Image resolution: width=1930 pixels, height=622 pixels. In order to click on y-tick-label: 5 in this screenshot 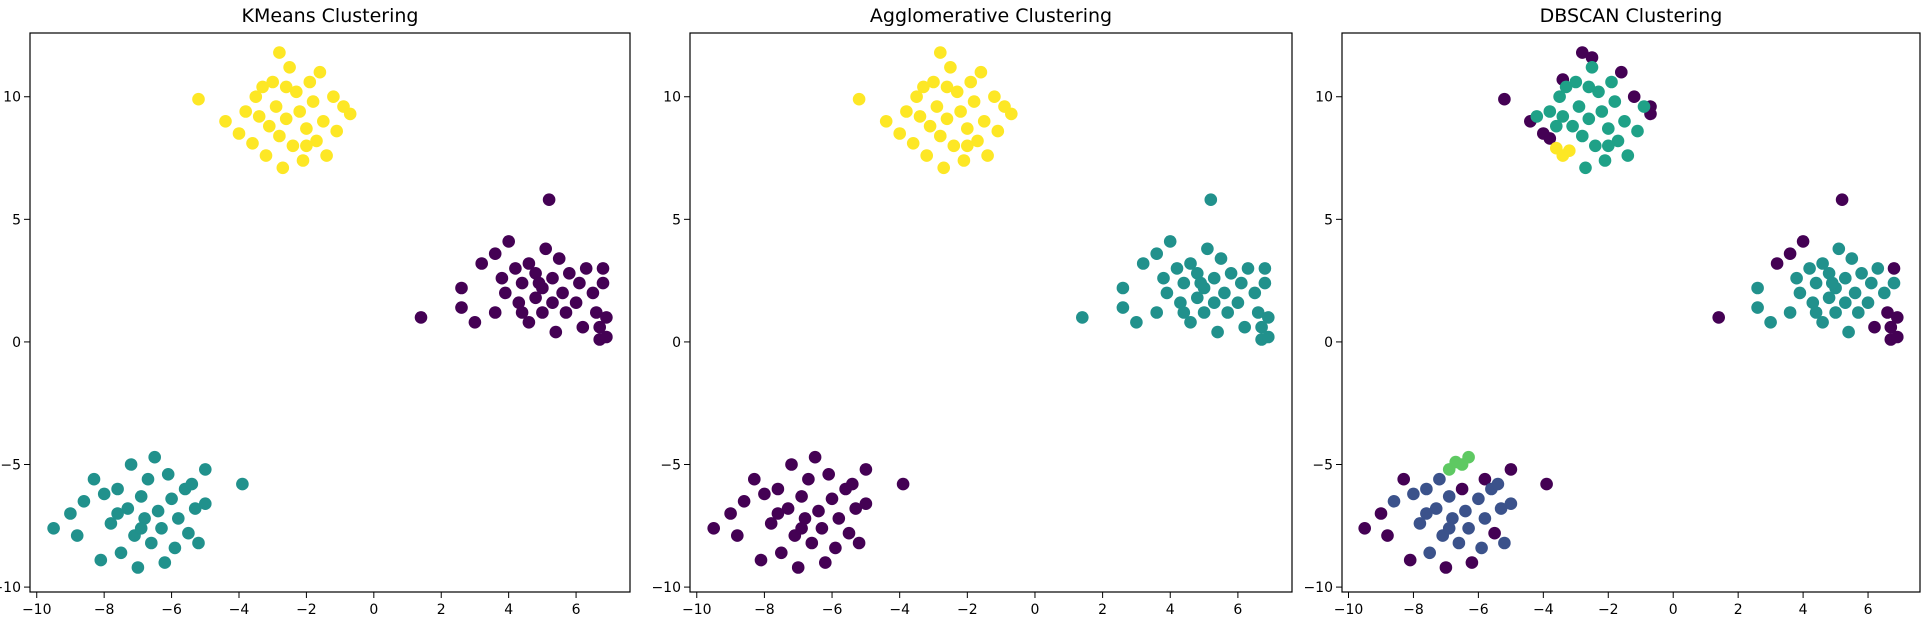, I will do `click(16, 220)`.